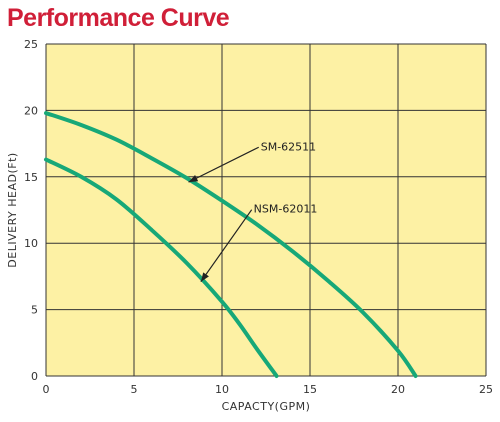 The width and height of the screenshot is (500, 422). What do you see at coordinates (398, 389) in the screenshot?
I see `x-tick-label: 20` at bounding box center [398, 389].